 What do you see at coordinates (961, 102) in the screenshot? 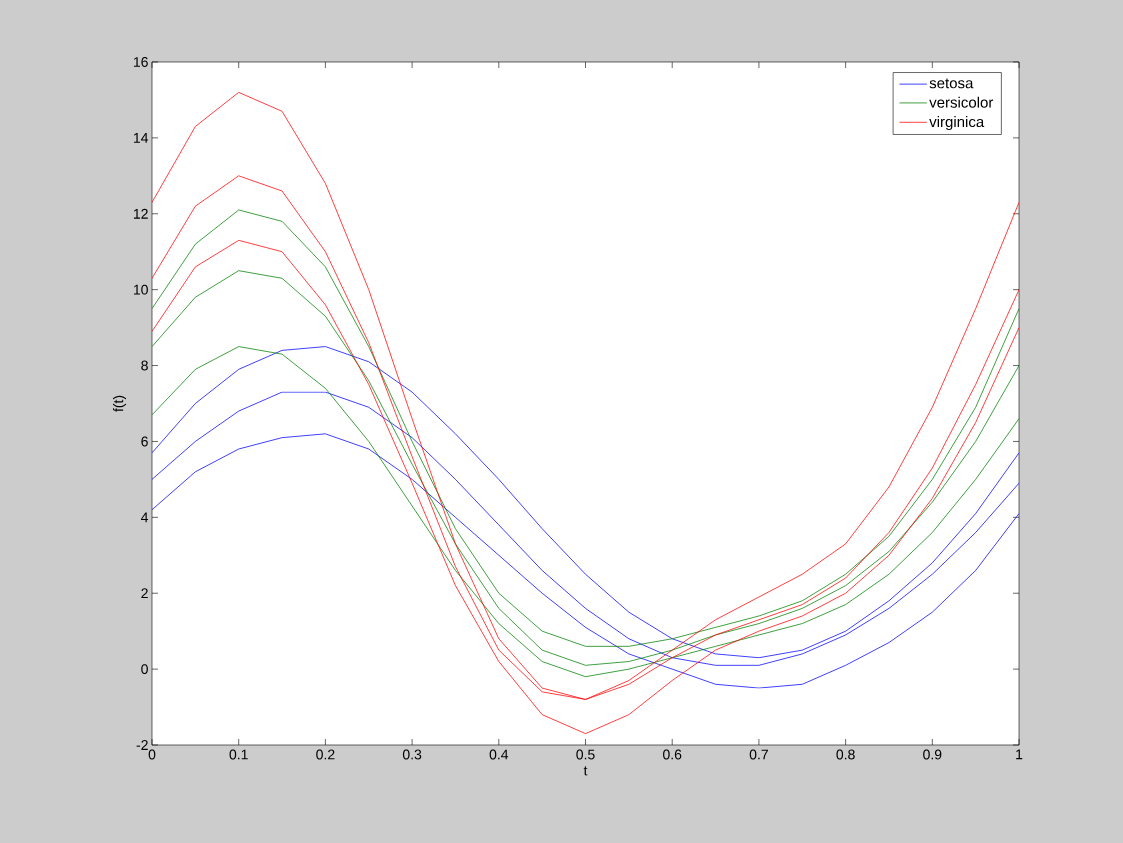
I see `legend-label: versicolor` at bounding box center [961, 102].